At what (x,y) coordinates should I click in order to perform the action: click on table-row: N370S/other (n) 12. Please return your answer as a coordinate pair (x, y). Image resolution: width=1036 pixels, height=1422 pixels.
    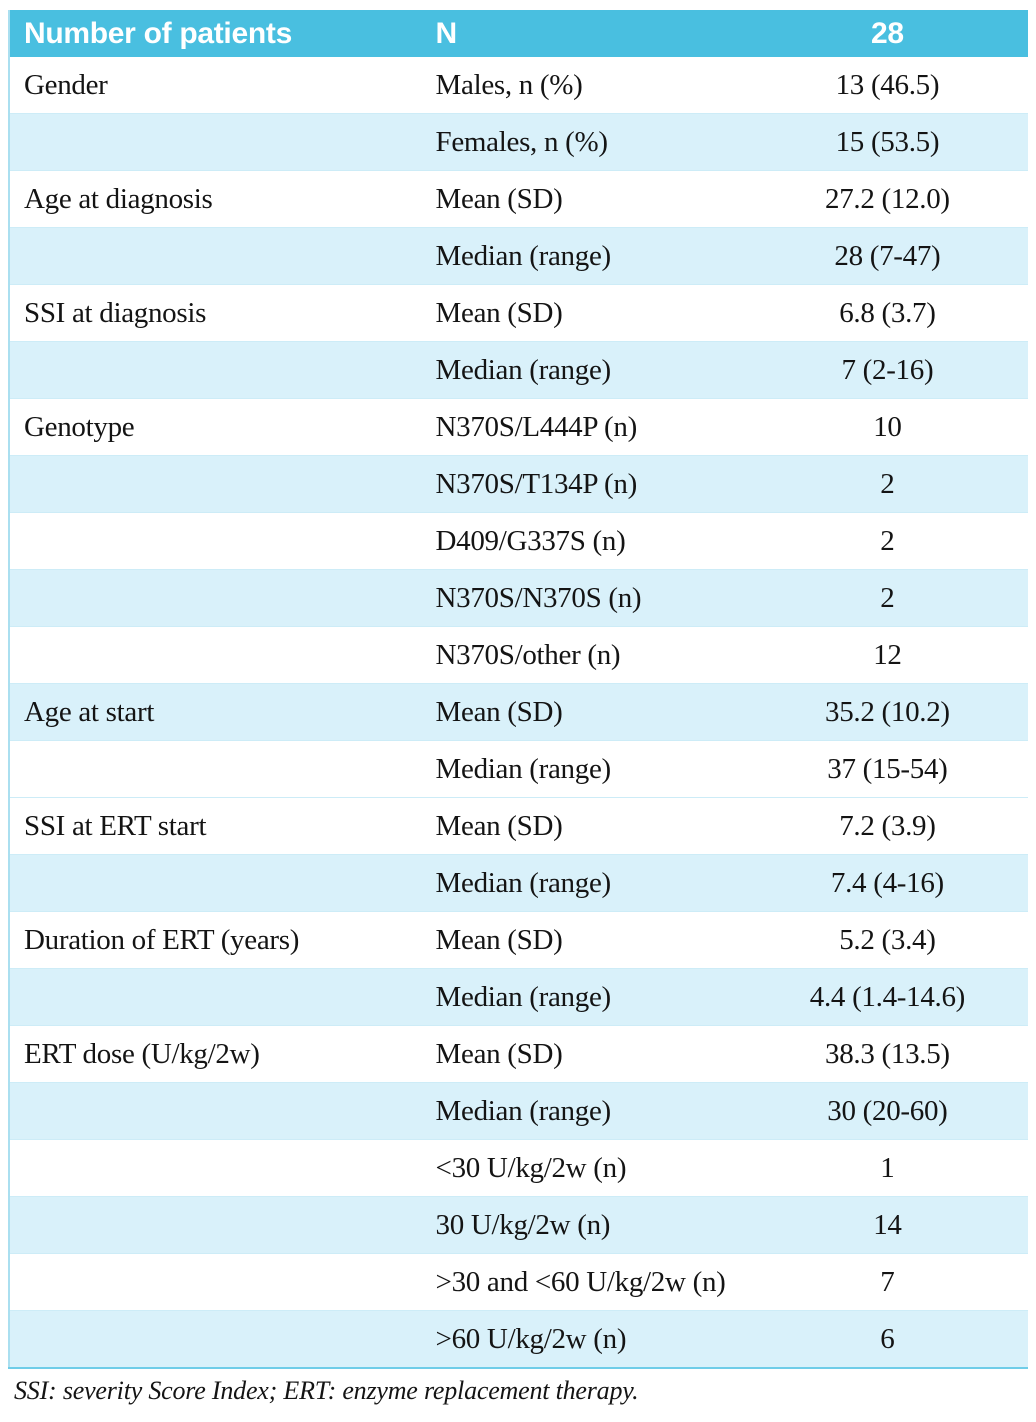
    Looking at the image, I should click on (518, 655).